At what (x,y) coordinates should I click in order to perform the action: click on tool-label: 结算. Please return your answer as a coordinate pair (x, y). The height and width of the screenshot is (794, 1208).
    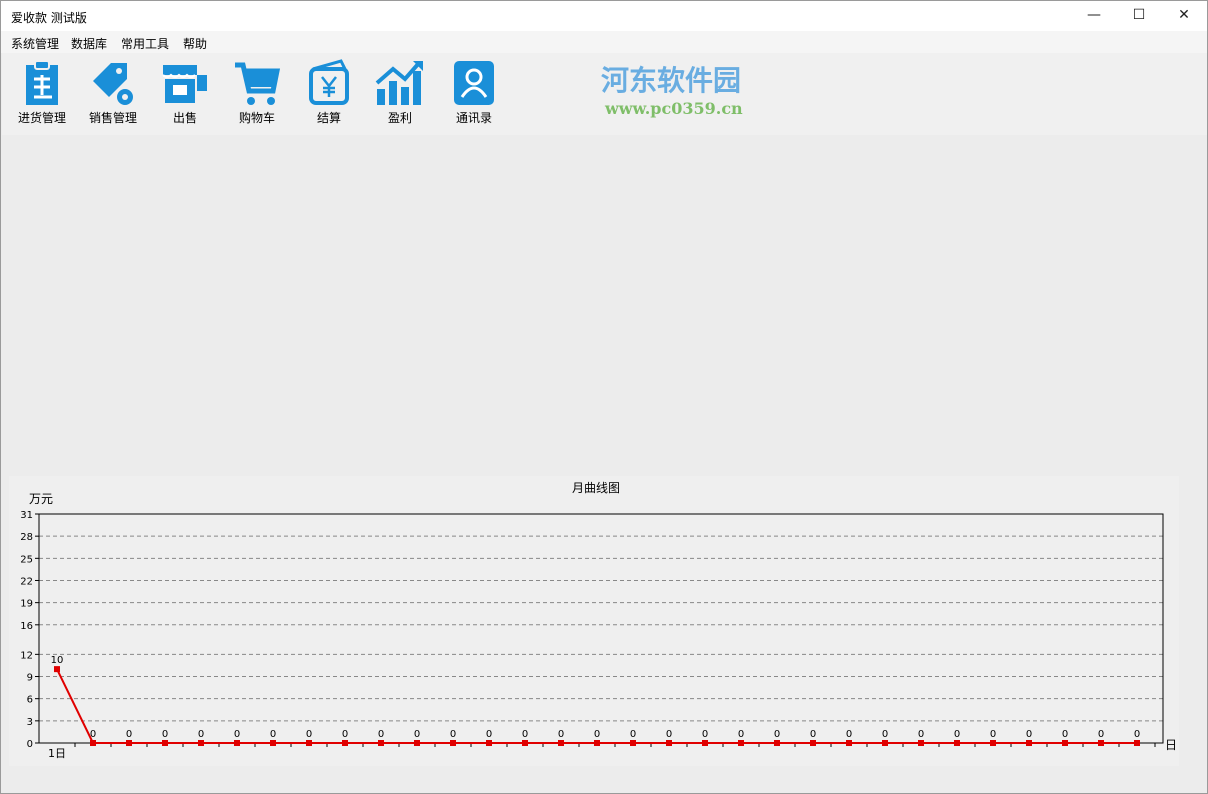
    Looking at the image, I should click on (328, 118).